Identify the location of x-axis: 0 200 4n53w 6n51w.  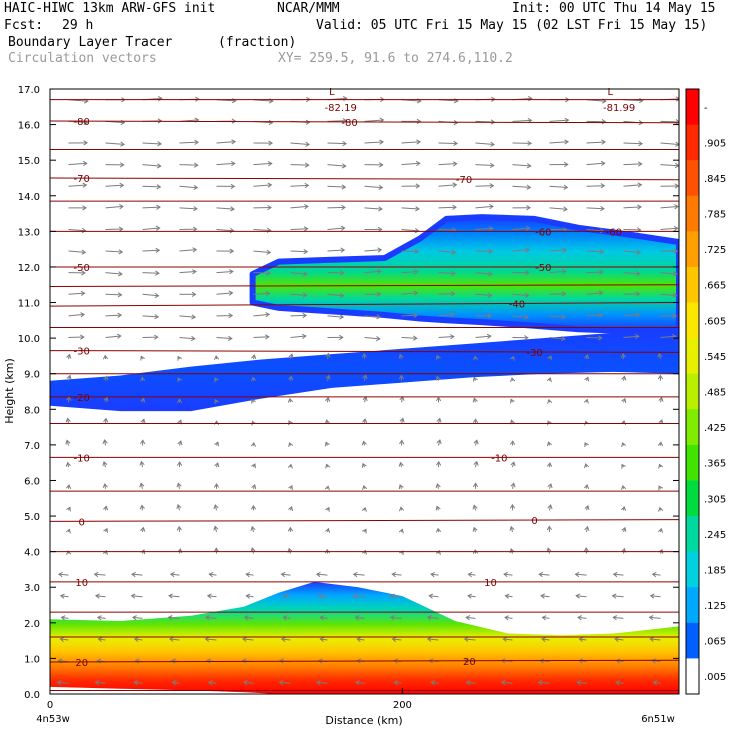
(355, 706).